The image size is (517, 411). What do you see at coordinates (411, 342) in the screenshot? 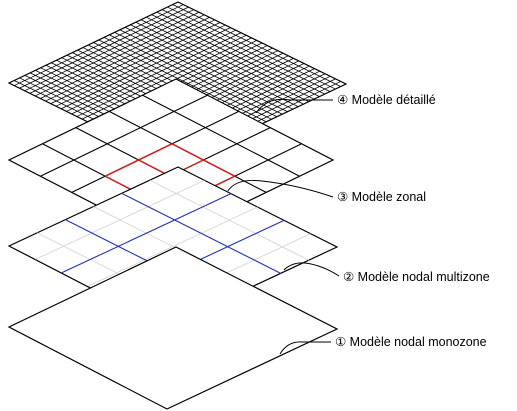
I see `label-nodal-monozone-model: ① Modèle nodal monozone` at bounding box center [411, 342].